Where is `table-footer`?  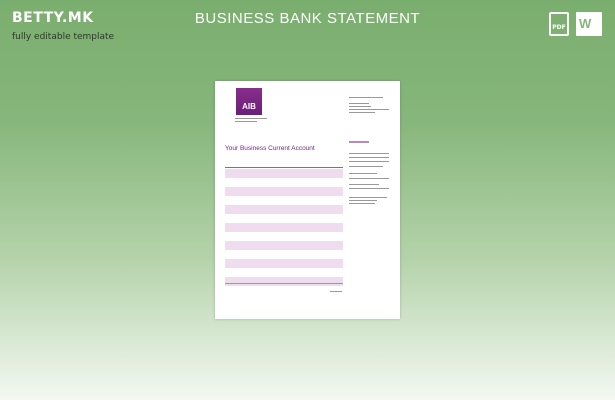 table-footer is located at coordinates (284, 283).